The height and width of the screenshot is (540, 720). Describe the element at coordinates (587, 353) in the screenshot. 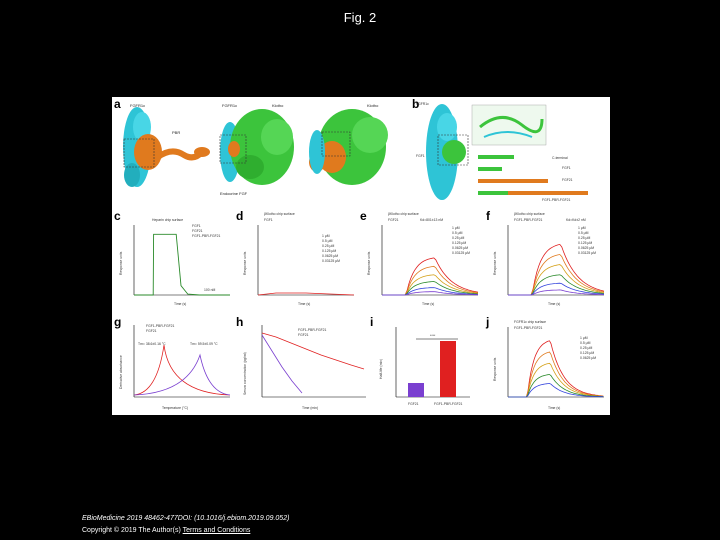

I see `j-legend-4: 0.125 μM` at that location.